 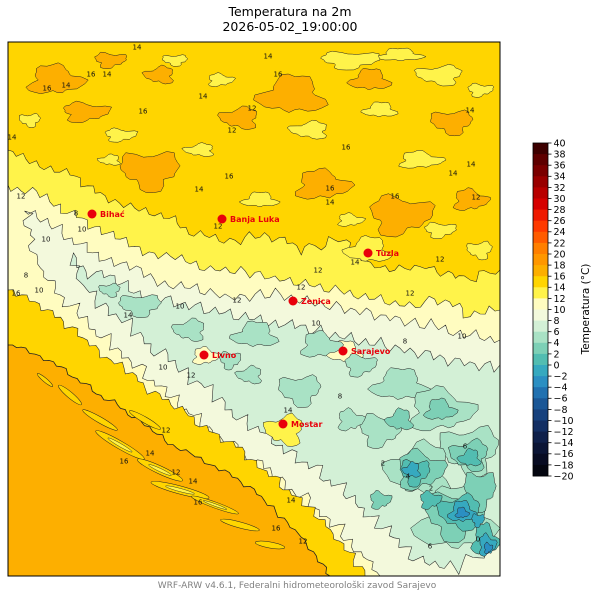 I want to click on city-name-label: Bihać, so click(x=112, y=214).